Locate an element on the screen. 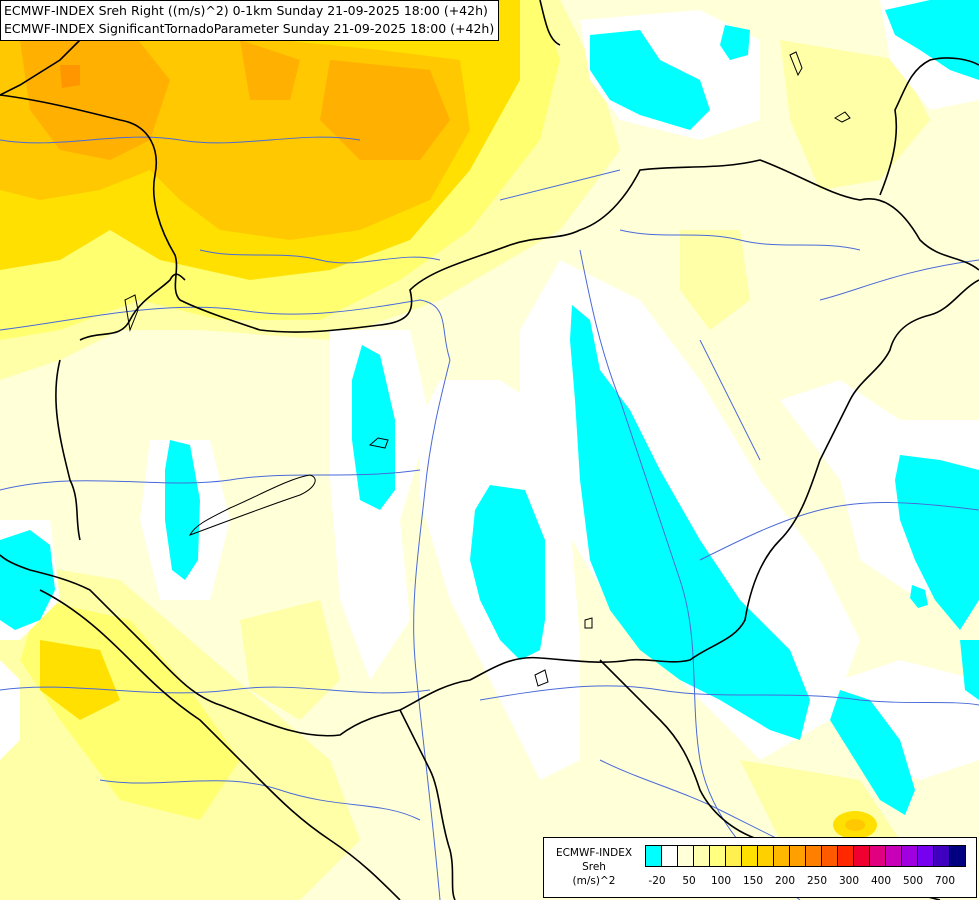  legend-title-unit: (m/s)^2 is located at coordinates (594, 881).